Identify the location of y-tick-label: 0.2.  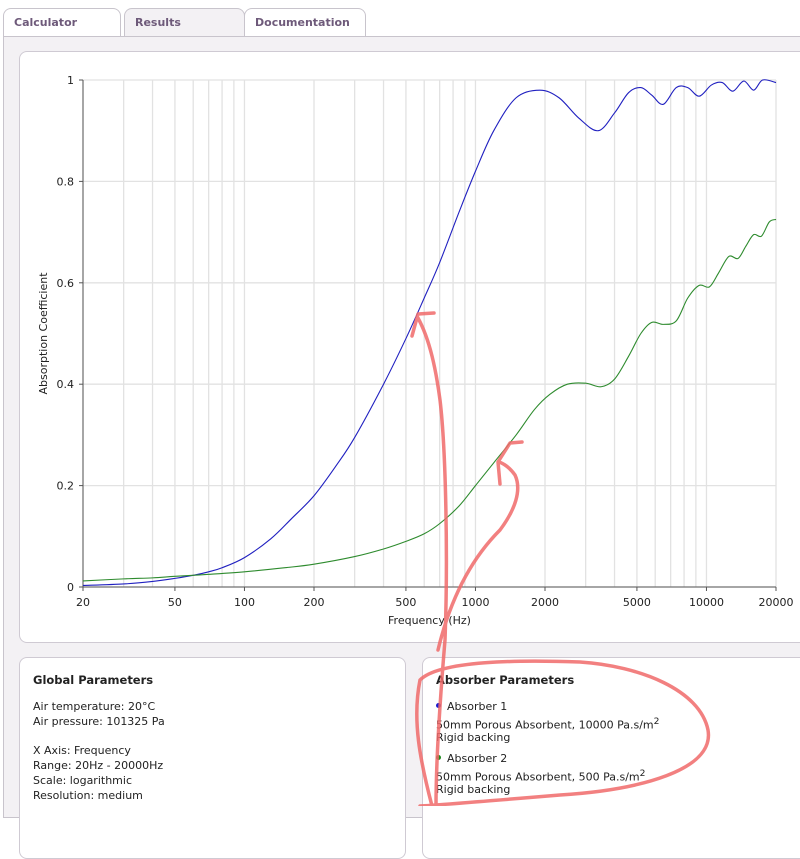
(66, 486).